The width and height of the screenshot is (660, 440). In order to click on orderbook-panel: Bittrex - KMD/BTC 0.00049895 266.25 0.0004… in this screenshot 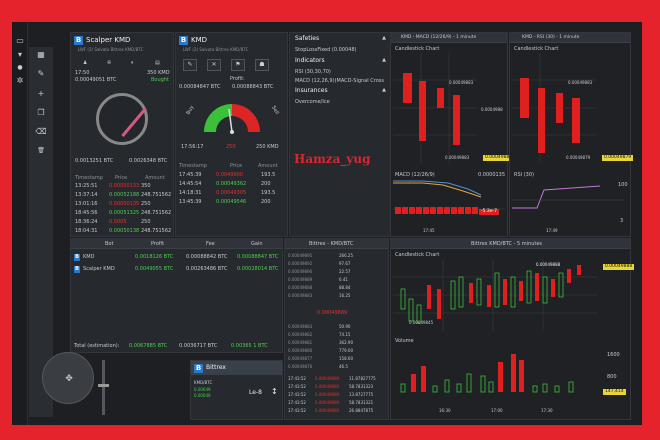, I will do `click(336, 329)`.